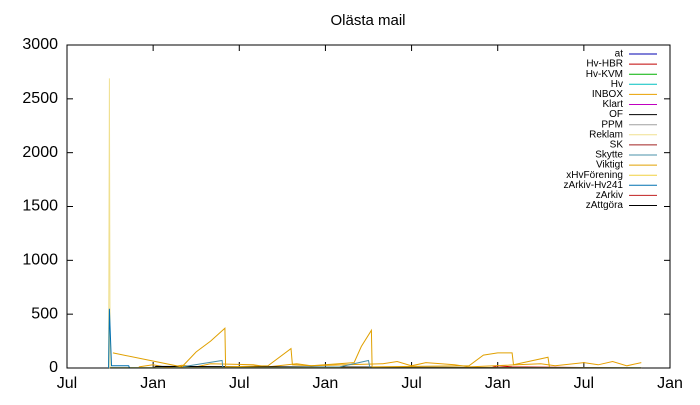 This screenshot has height=405, width=700. I want to click on y-tick-label: 1000, so click(40, 260).